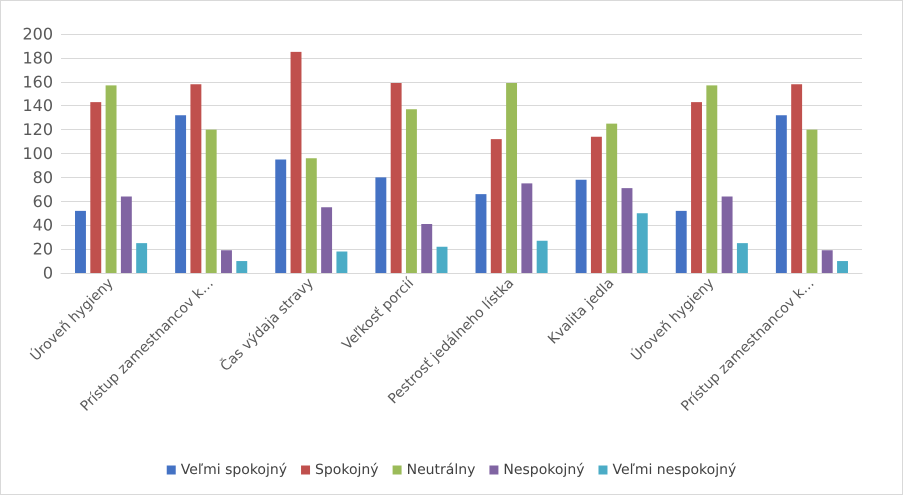  What do you see at coordinates (543, 470) in the screenshot?
I see `legend-label: Nespokojný` at bounding box center [543, 470].